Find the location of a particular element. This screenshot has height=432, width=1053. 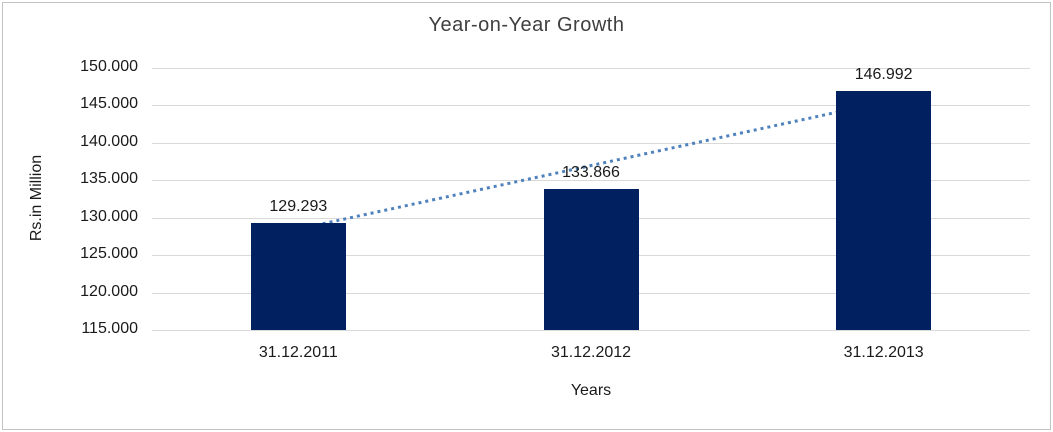

bar-value-label: 133.866 is located at coordinates (591, 172).